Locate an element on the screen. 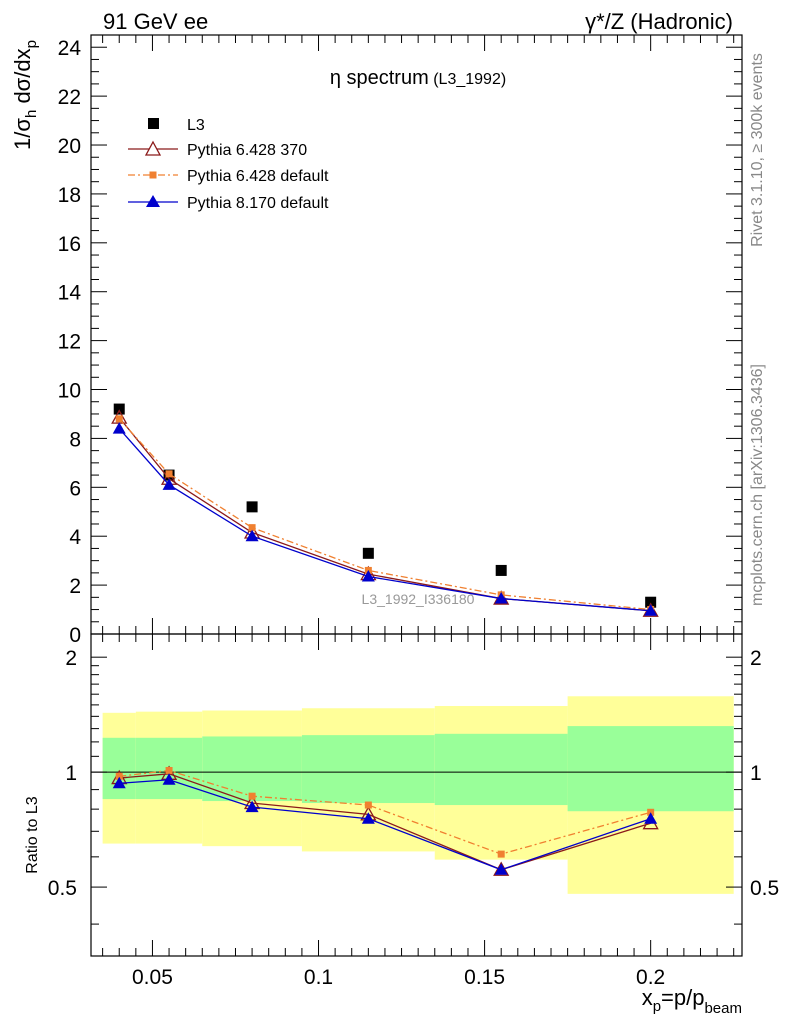  main-ytick-label: 18 is located at coordinates (69, 195).